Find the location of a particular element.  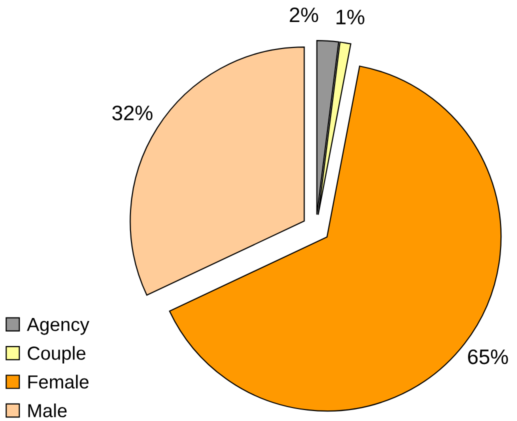

legend-label: Female is located at coordinates (58, 381).